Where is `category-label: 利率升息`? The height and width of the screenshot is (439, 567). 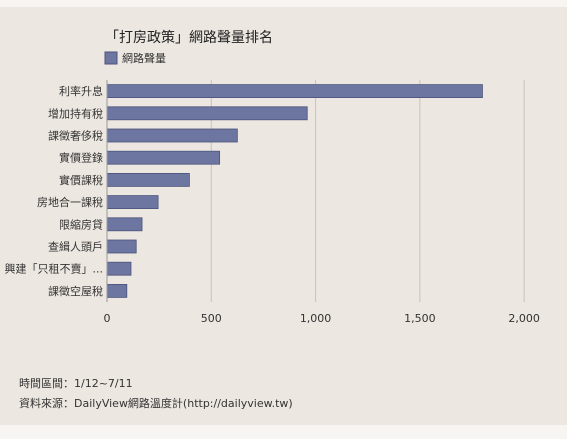
category-label: 利率升息 is located at coordinates (81, 91).